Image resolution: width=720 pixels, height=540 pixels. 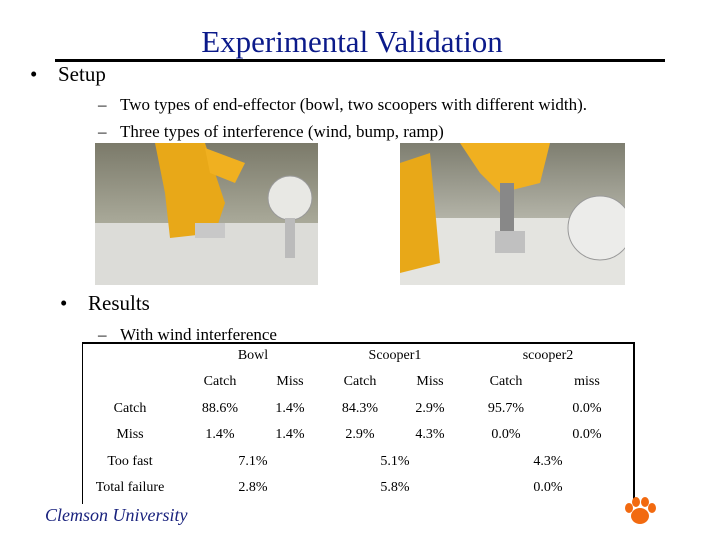 What do you see at coordinates (130, 461) in the screenshot?
I see `row-header: Too fast` at bounding box center [130, 461].